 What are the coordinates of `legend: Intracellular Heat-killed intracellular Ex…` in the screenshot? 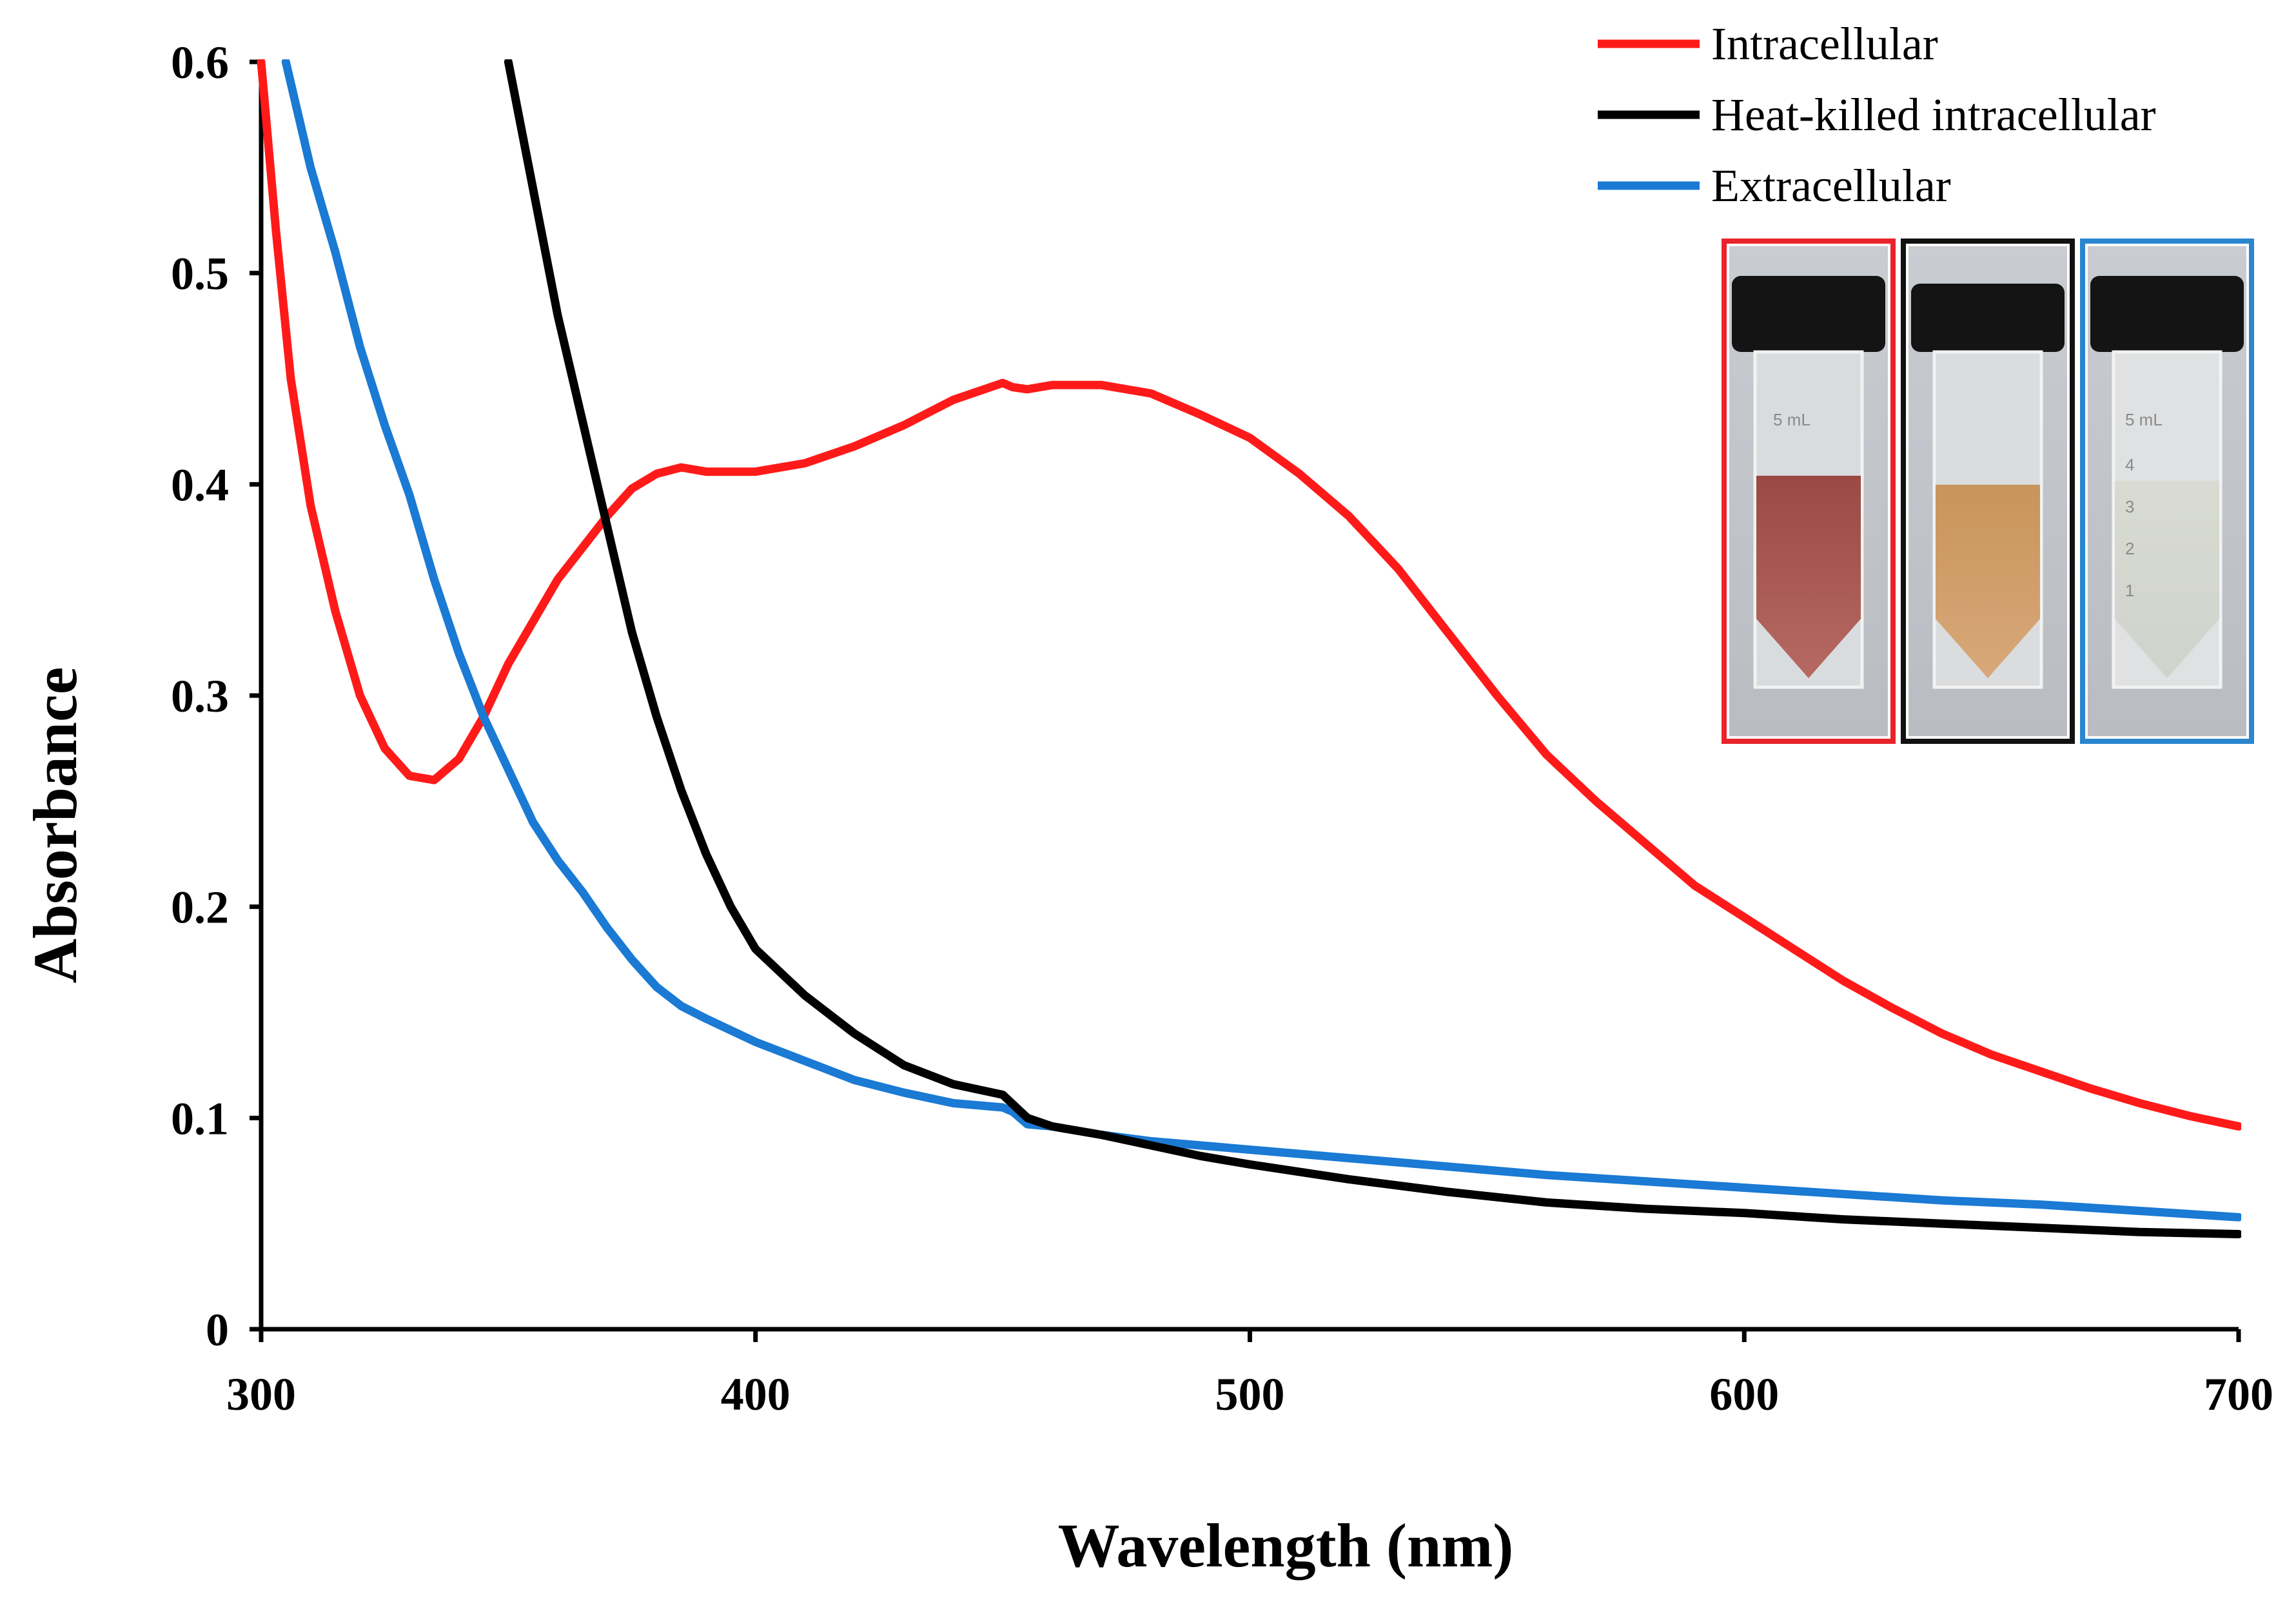 It's located at (1877, 114).